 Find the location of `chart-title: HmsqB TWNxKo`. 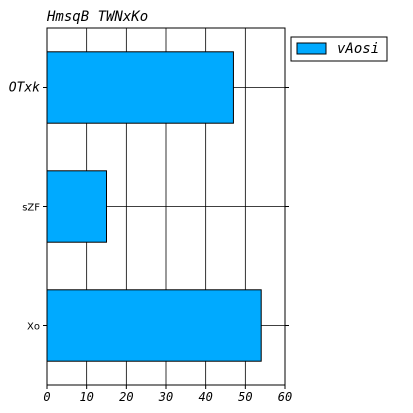

chart-title: HmsqB TWNxKo is located at coordinates (97, 17).